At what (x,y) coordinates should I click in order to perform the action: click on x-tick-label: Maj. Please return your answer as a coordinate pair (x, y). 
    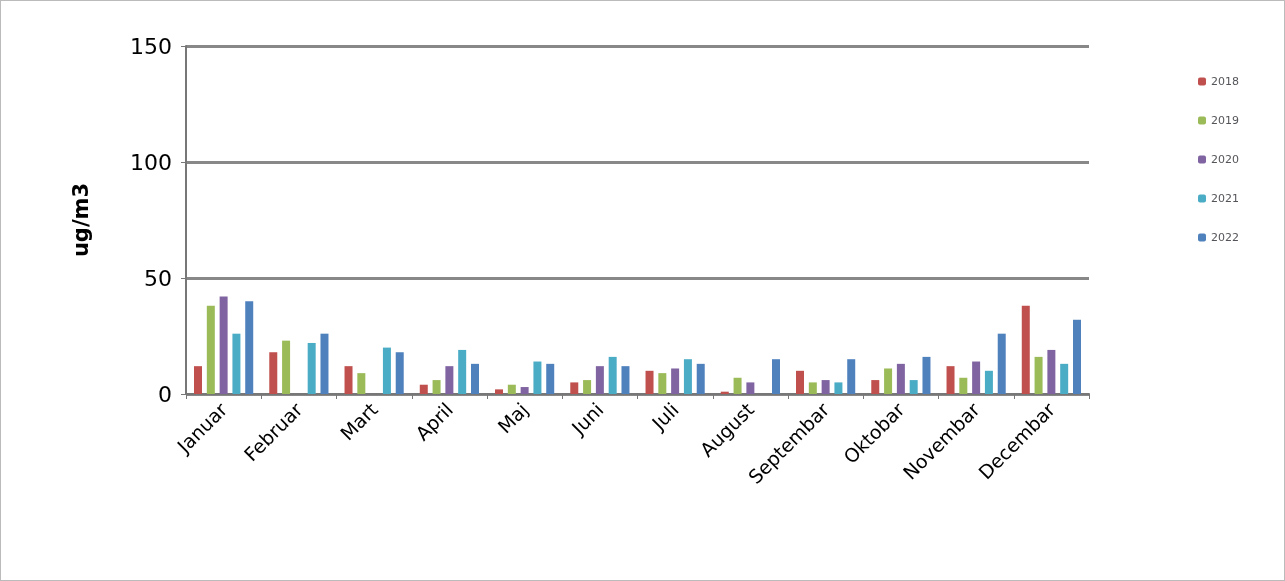
    Looking at the image, I should click on (513, 418).